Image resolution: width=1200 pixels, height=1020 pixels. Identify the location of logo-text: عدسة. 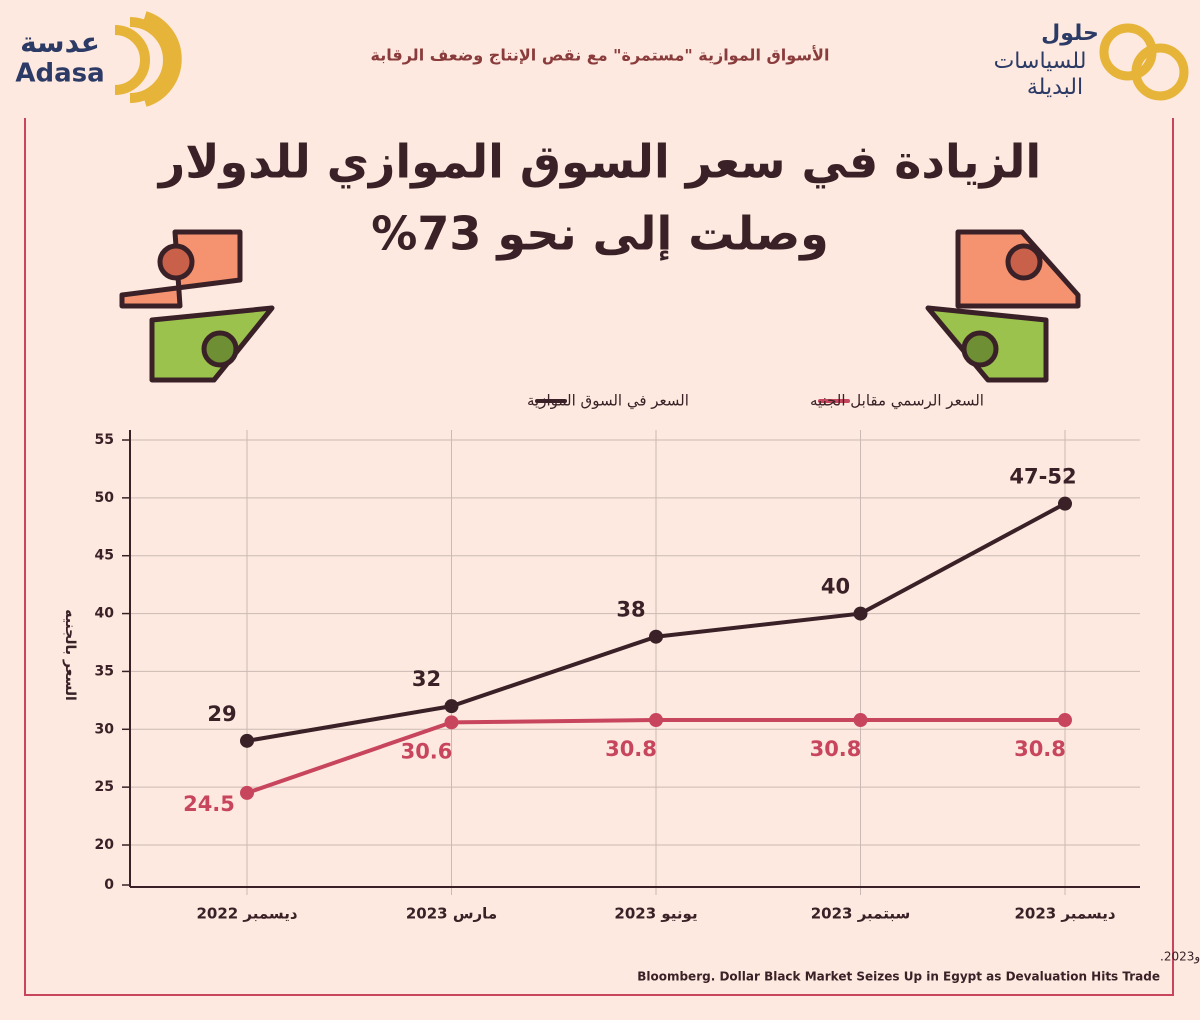
(60, 42).